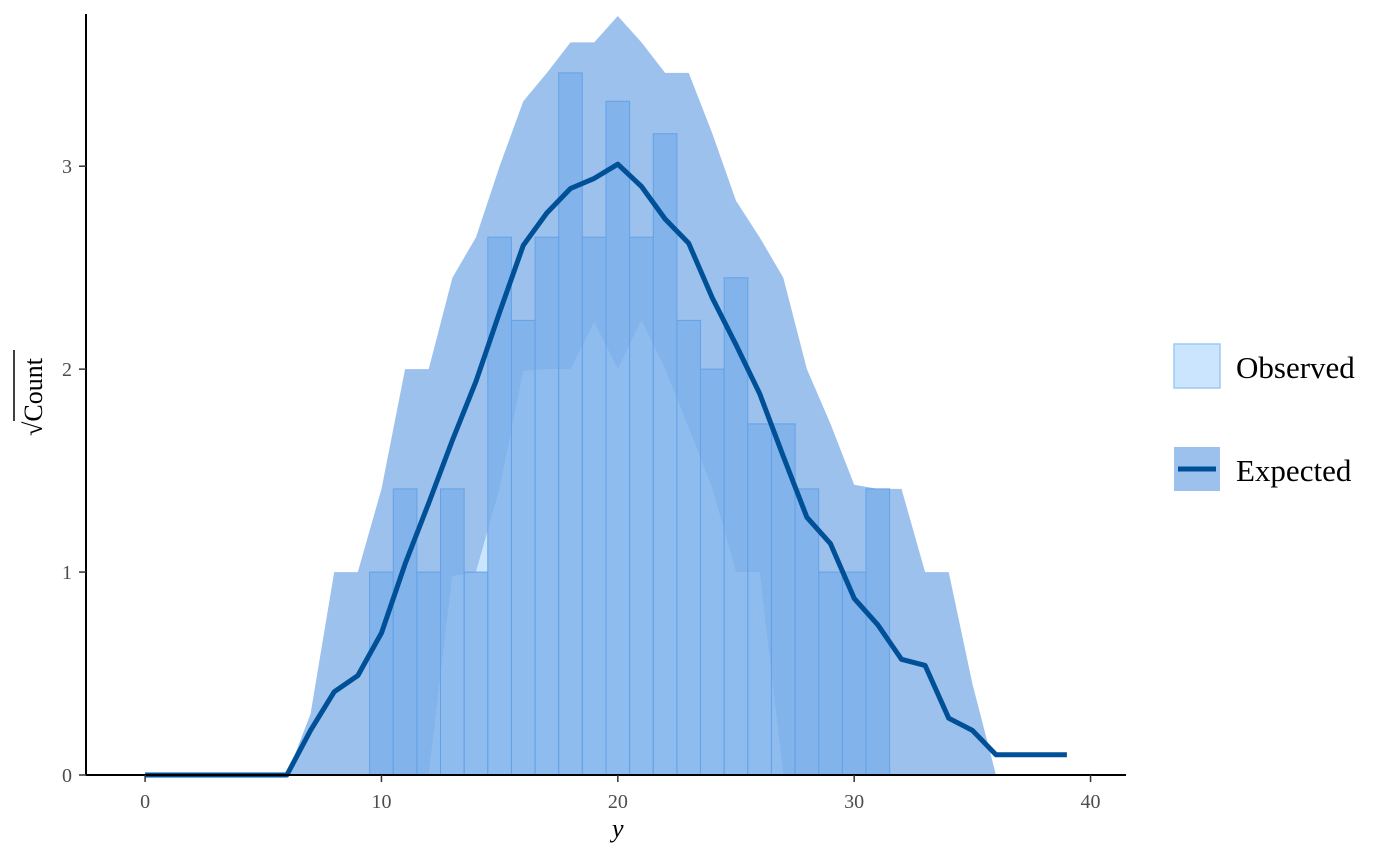  Describe the element at coordinates (74, 471) in the screenshot. I see `y-axis-ticks: 0 1 2 3` at that location.